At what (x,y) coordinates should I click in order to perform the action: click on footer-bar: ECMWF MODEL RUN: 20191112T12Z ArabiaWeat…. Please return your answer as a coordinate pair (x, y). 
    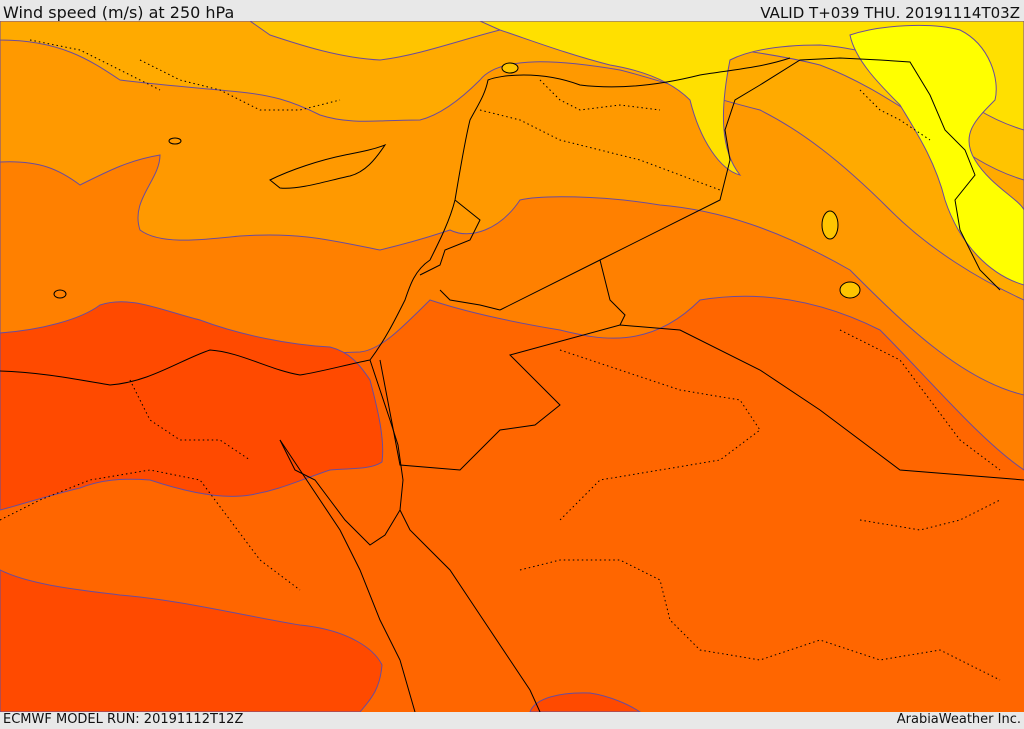
    Looking at the image, I should click on (512, 720).